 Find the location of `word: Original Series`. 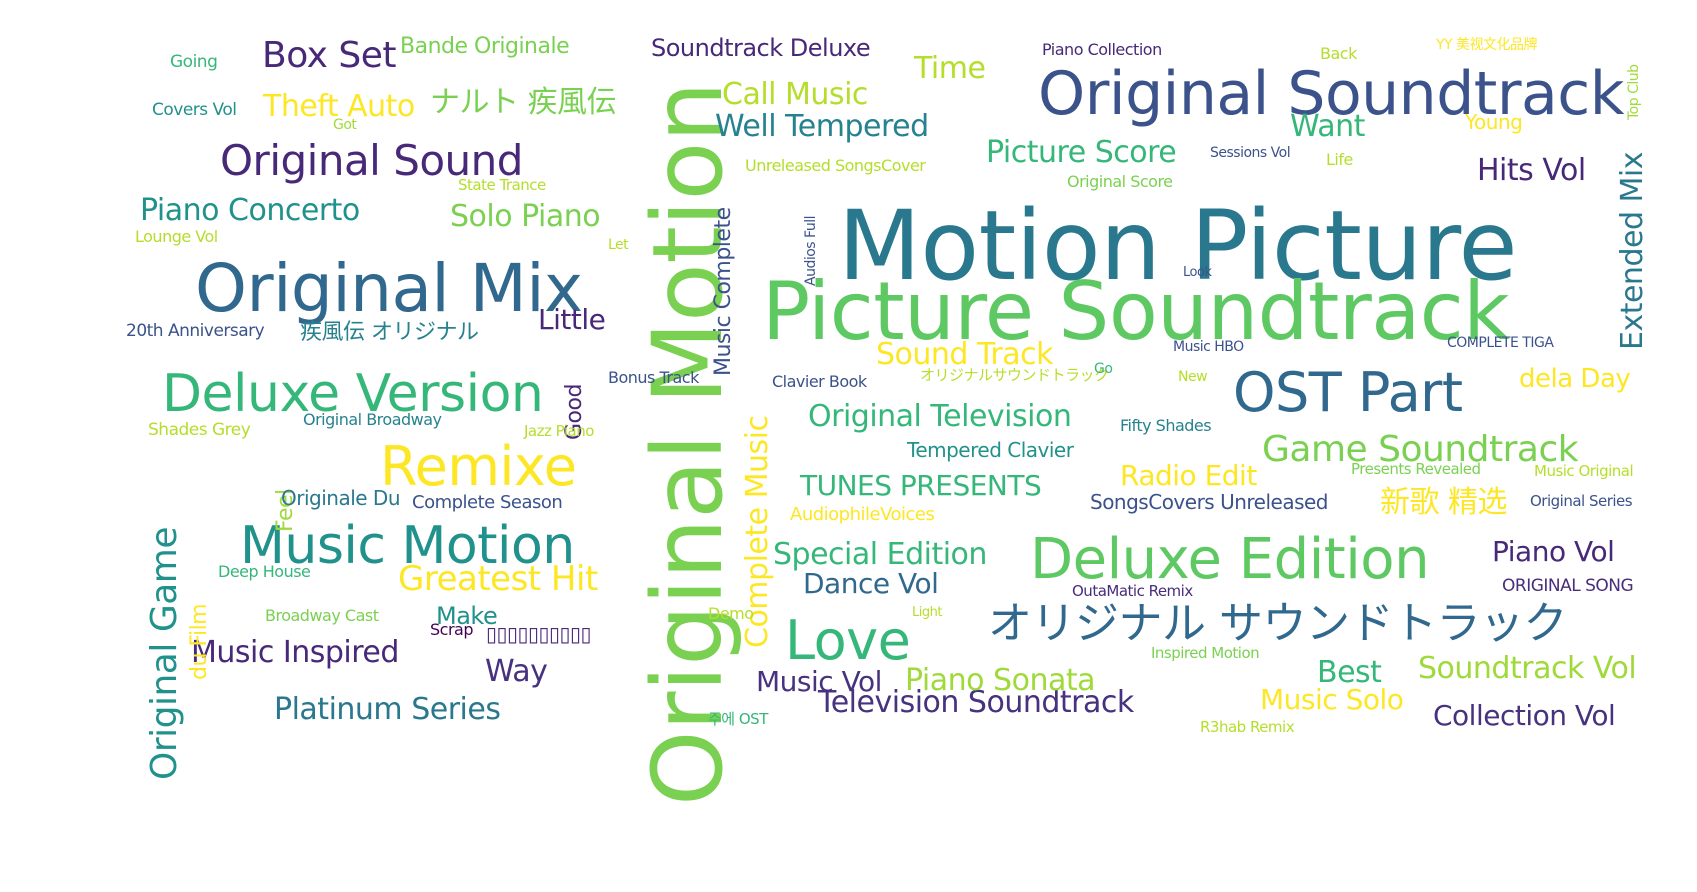

word: Original Series is located at coordinates (1581, 501).